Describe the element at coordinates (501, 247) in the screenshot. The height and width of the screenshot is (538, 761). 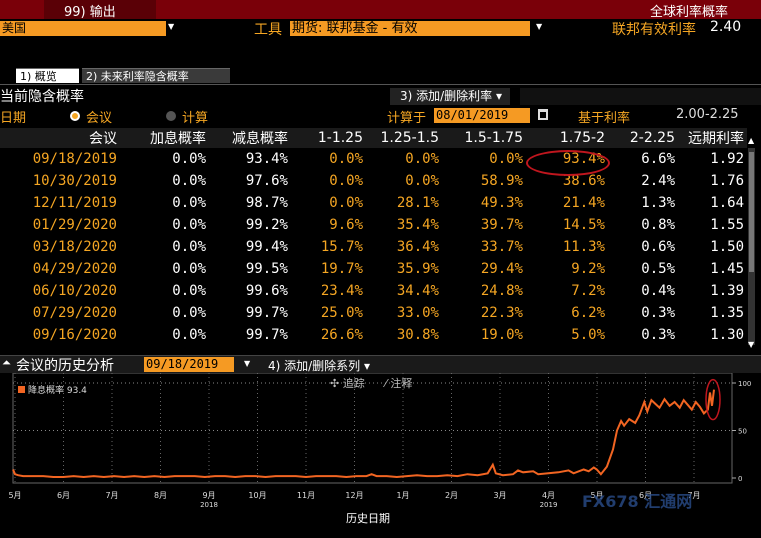
I see `table-cell: 33.7%` at that location.